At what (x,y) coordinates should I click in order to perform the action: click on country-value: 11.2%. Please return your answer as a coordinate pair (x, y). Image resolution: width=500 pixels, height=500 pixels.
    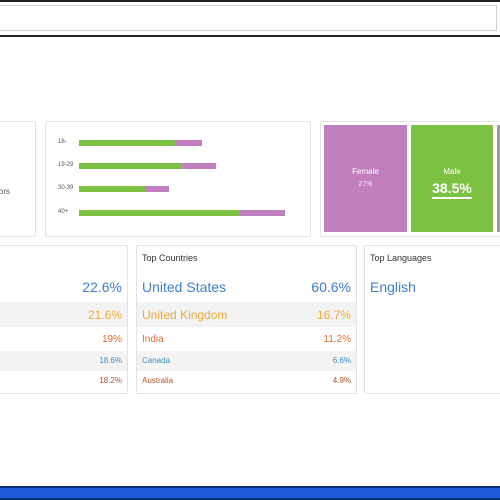
    Looking at the image, I should click on (337, 339).